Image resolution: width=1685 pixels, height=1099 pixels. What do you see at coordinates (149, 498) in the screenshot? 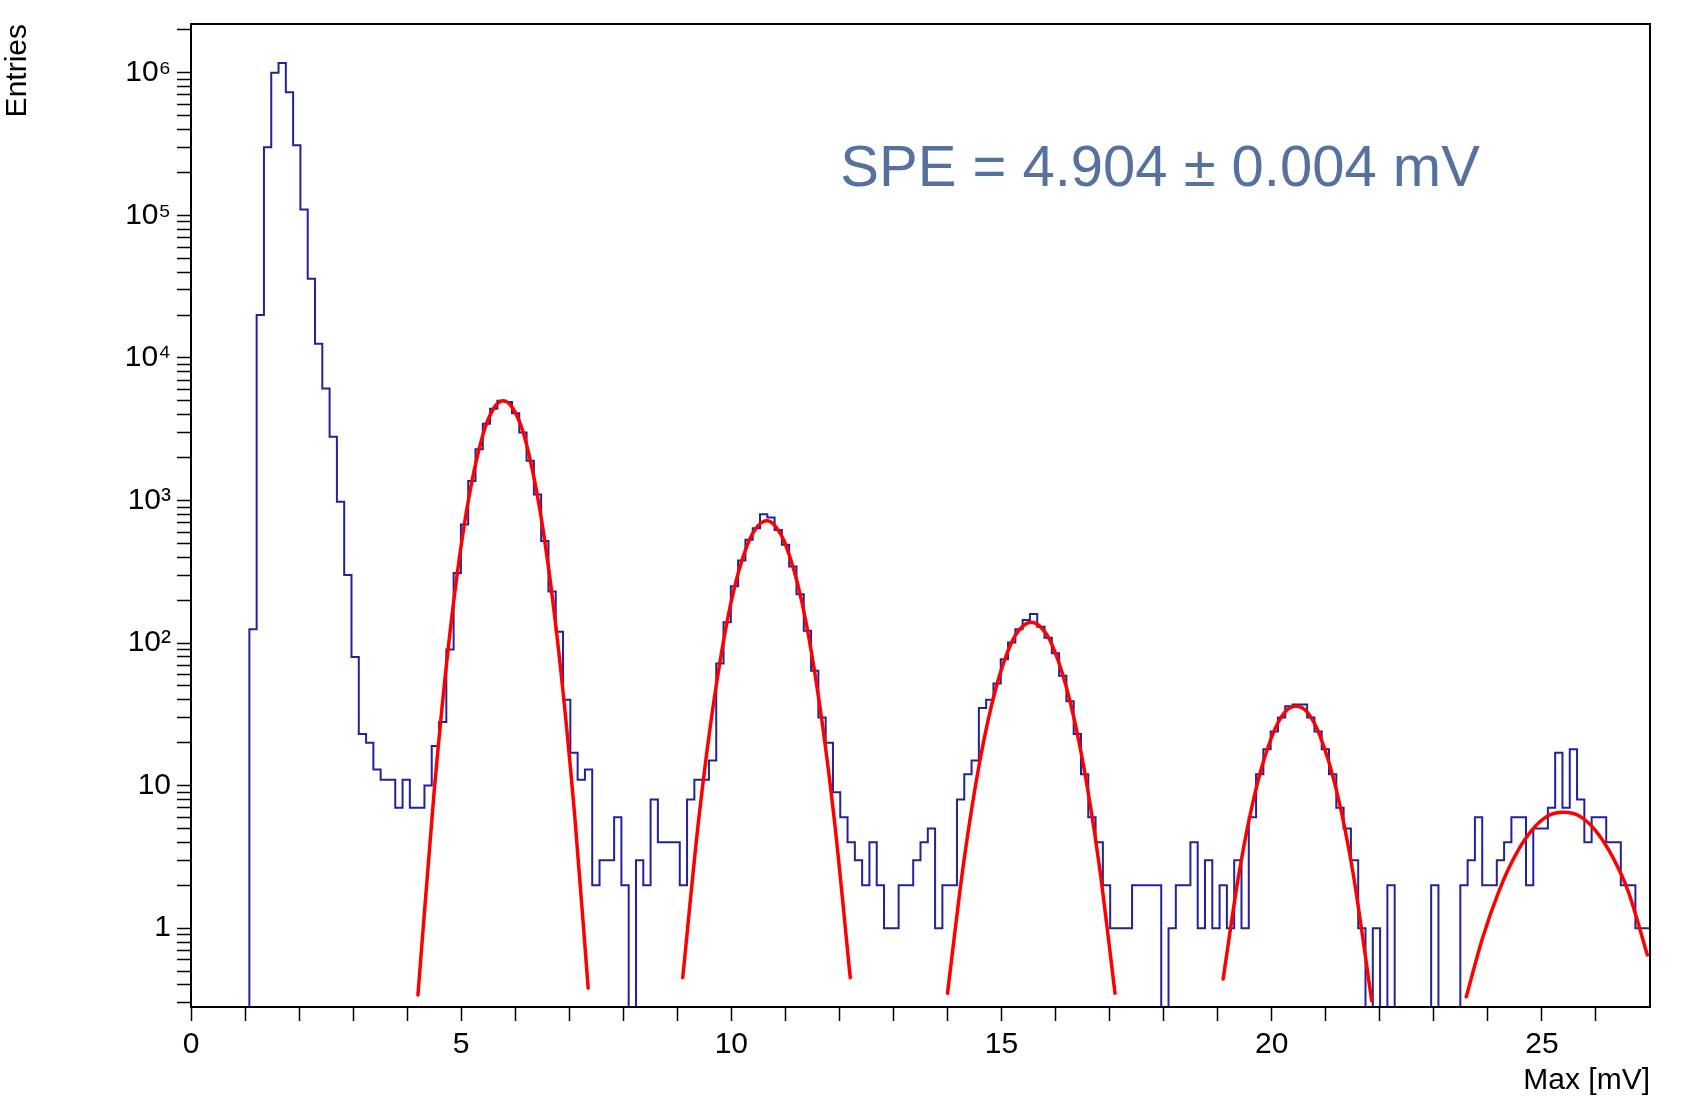
I see `y-tick-label: 10³` at bounding box center [149, 498].